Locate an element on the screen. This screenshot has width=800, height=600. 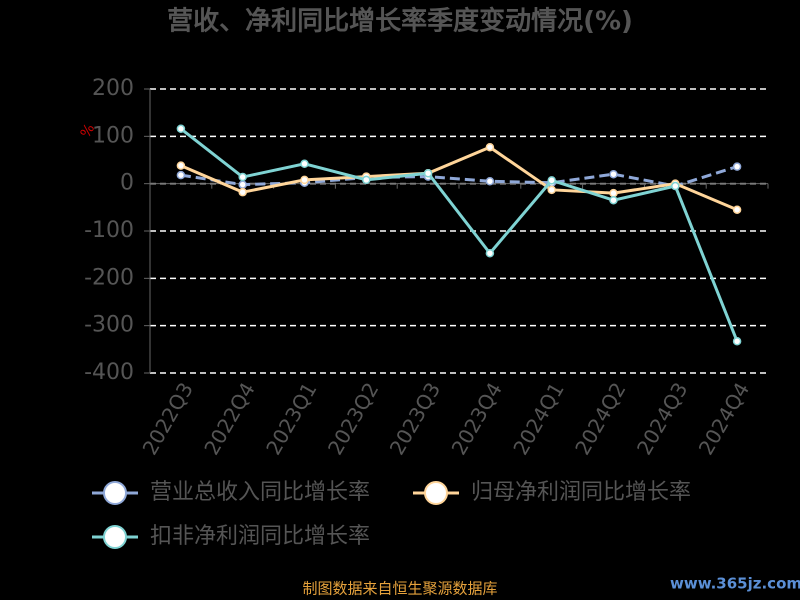
y-tick-label: 100 is located at coordinates (113, 135).